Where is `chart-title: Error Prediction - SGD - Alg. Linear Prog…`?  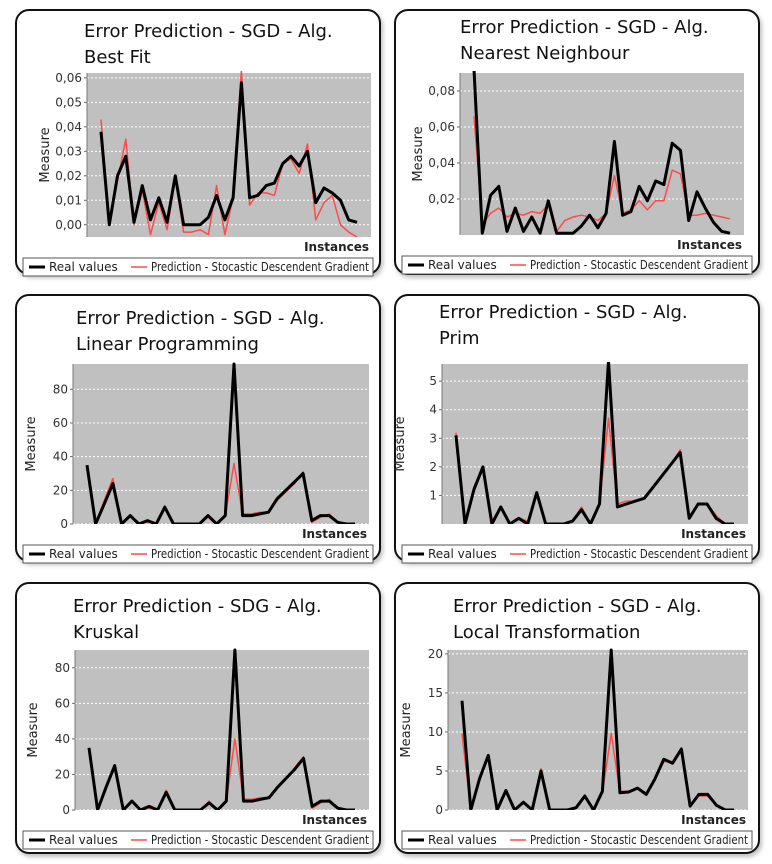 chart-title: Error Prediction - SGD - Alg. Linear Prog… is located at coordinates (200, 332).